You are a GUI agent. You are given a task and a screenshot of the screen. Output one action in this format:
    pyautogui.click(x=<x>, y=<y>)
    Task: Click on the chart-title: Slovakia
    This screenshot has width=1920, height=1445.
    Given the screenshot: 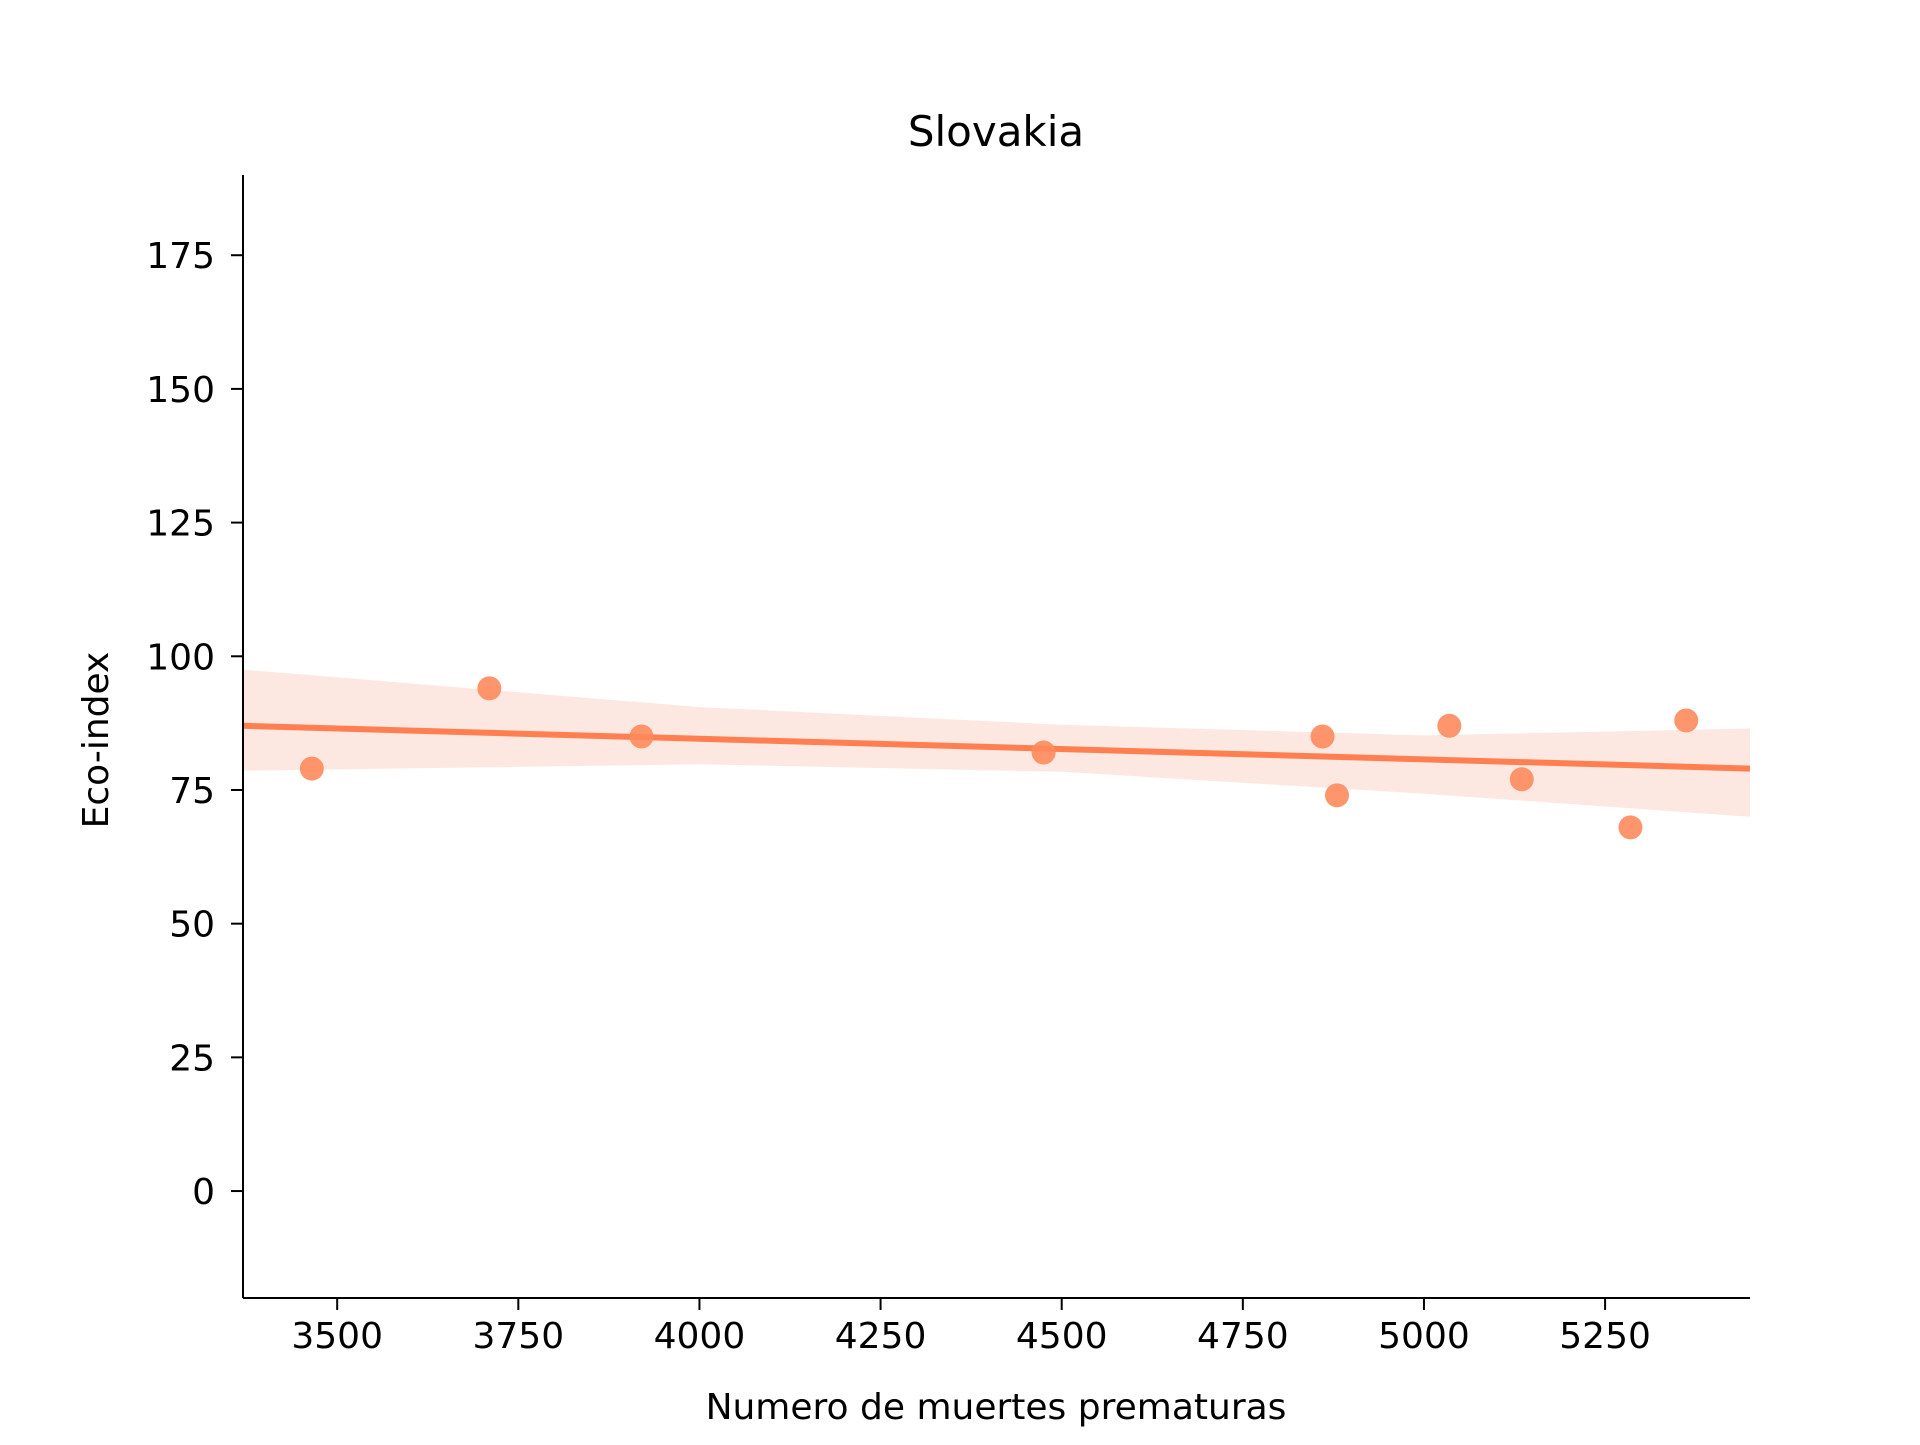 What is the action you would take?
    pyautogui.click(x=996, y=131)
    